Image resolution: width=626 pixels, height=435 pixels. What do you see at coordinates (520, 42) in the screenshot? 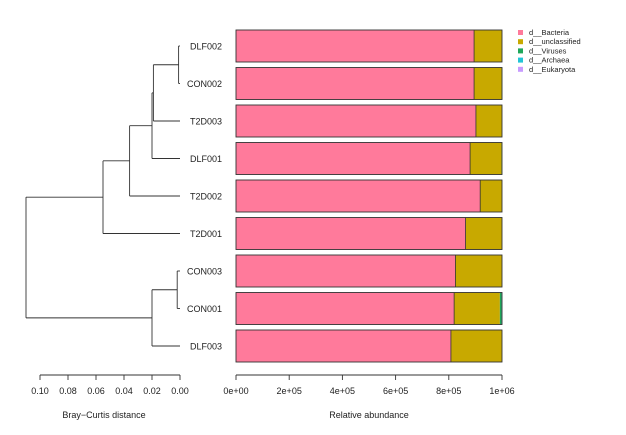
I see `legend-swatch-dunclassified` at bounding box center [520, 42].